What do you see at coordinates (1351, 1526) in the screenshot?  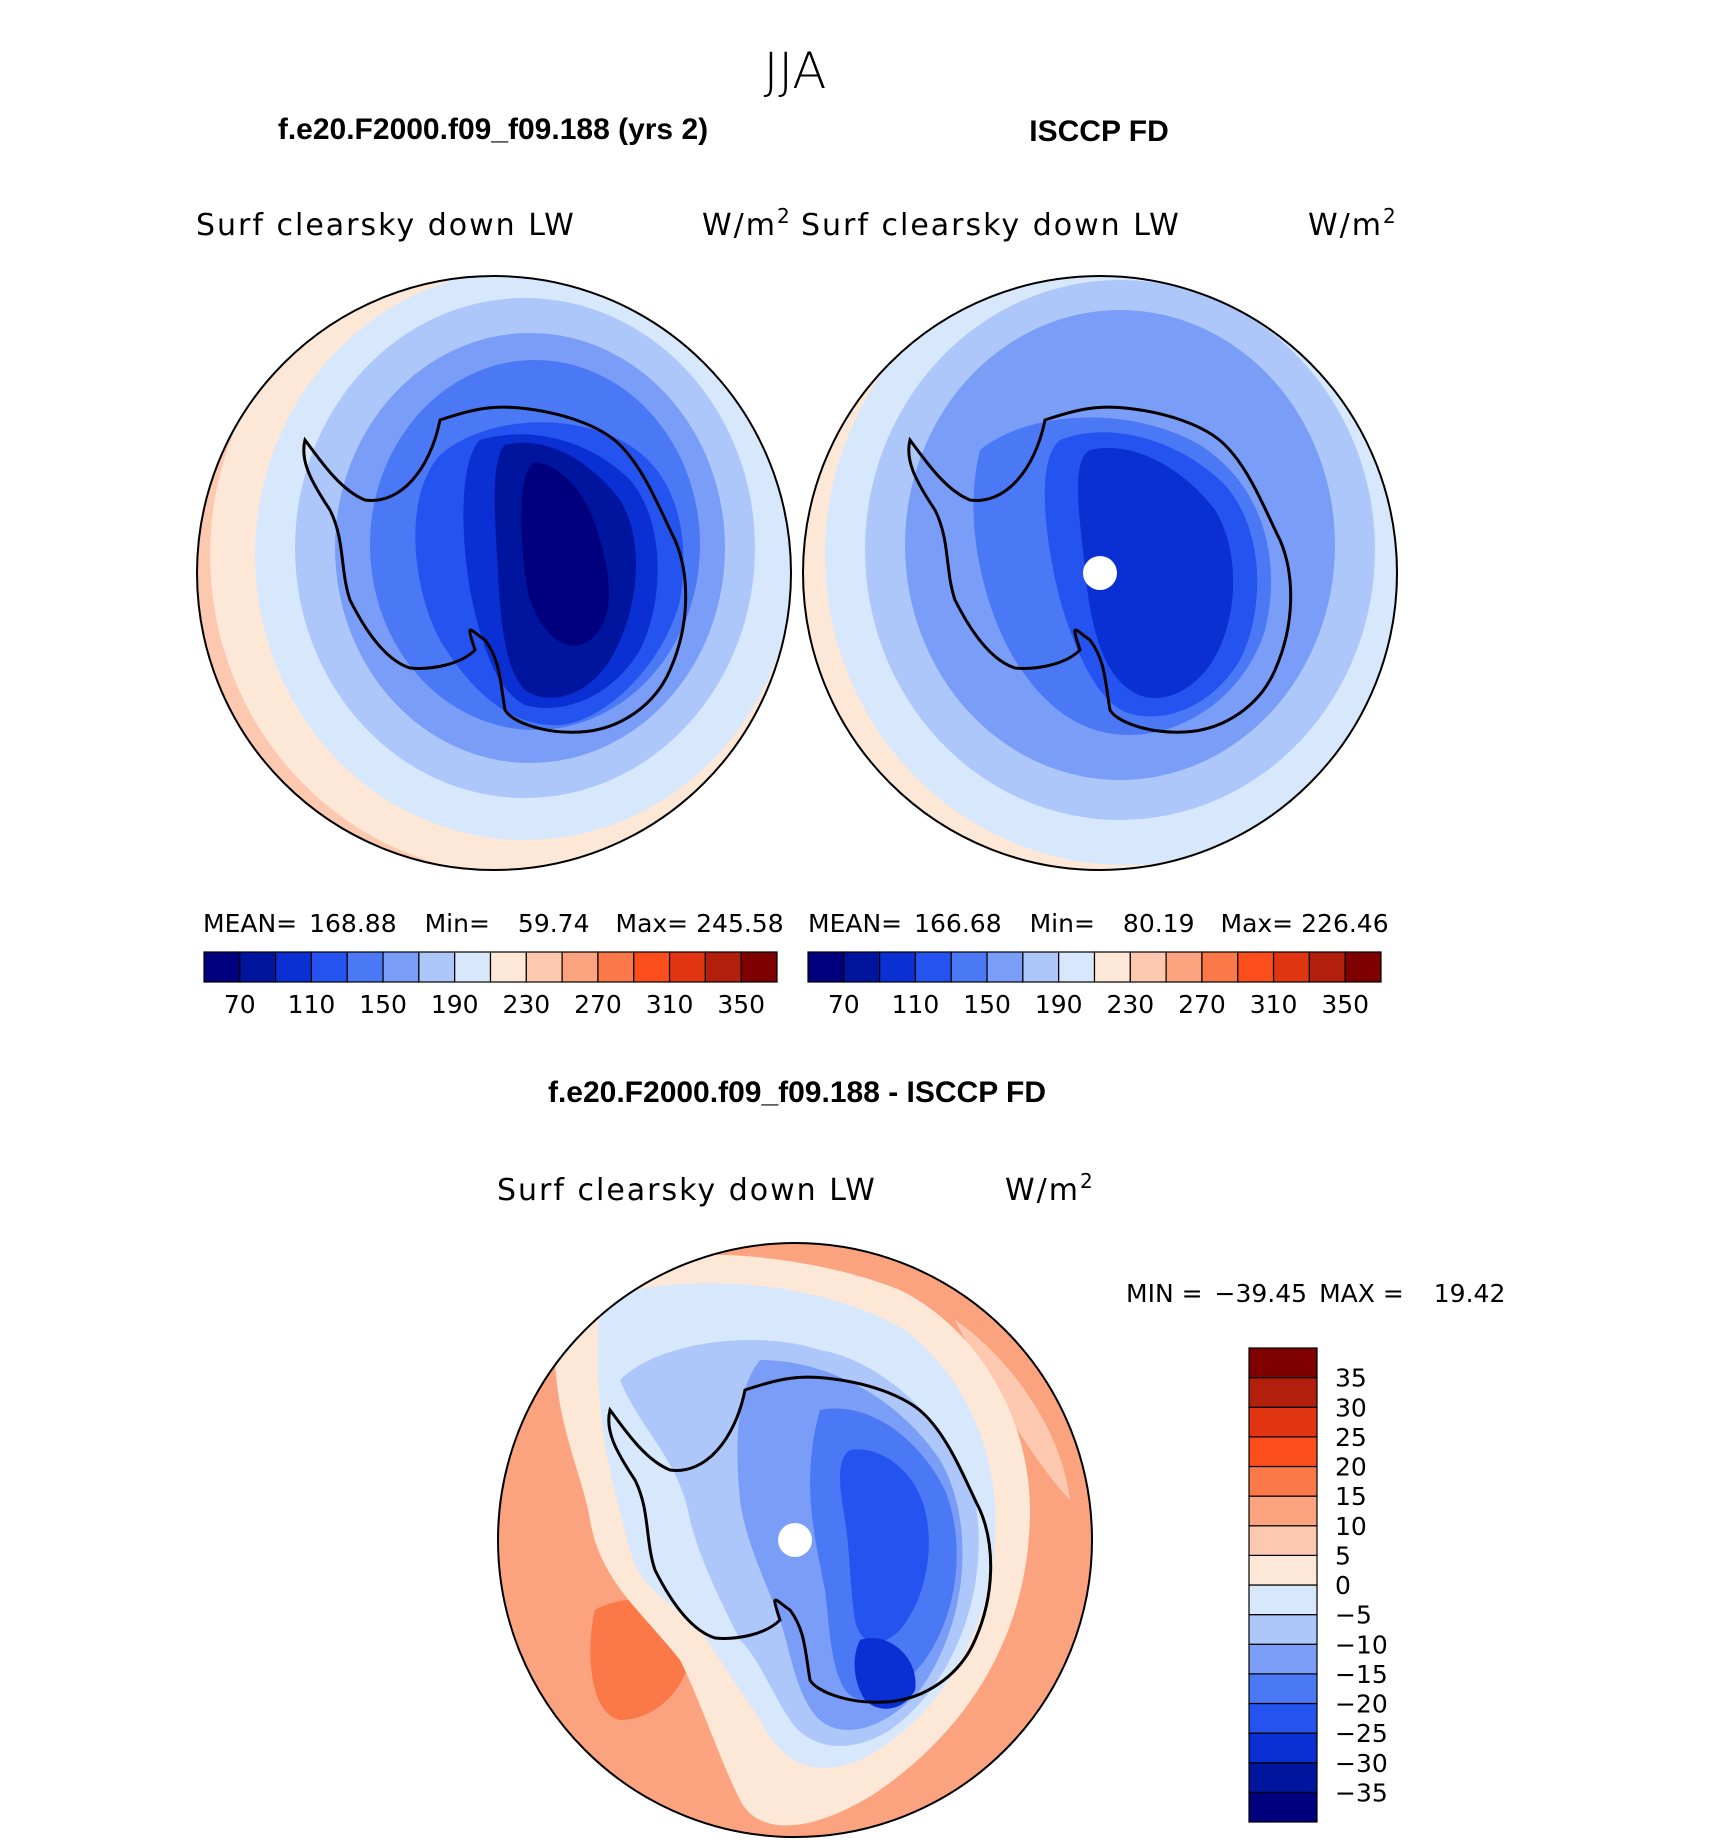 I see `colorbar-tick-label: 10` at bounding box center [1351, 1526].